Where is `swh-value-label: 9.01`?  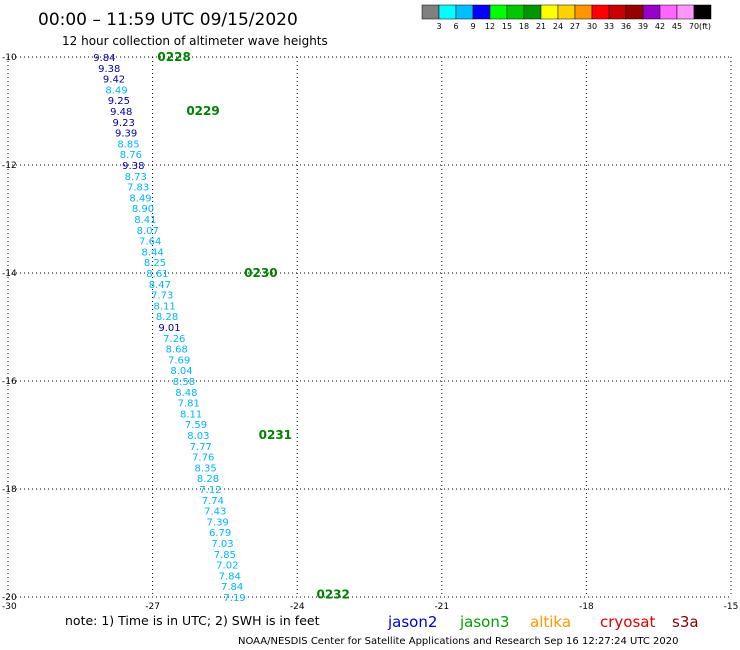 swh-value-label: 9.01 is located at coordinates (169, 328).